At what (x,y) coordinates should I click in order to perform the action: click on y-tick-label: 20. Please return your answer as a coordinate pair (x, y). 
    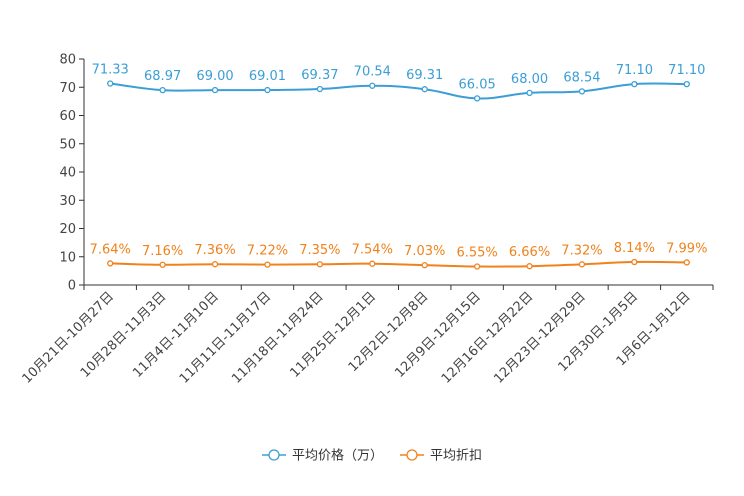
    Looking at the image, I should click on (67, 229).